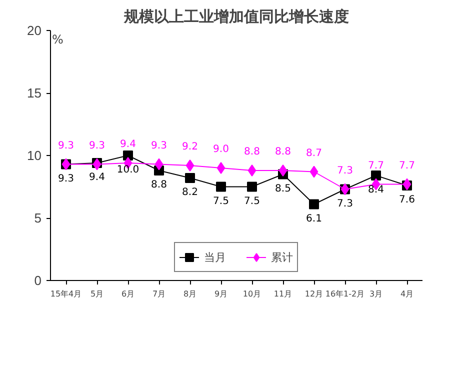 This screenshot has height=366, width=456. What do you see at coordinates (345, 294) in the screenshot?
I see `x-tick-label: 16年1-2月` at bounding box center [345, 294].